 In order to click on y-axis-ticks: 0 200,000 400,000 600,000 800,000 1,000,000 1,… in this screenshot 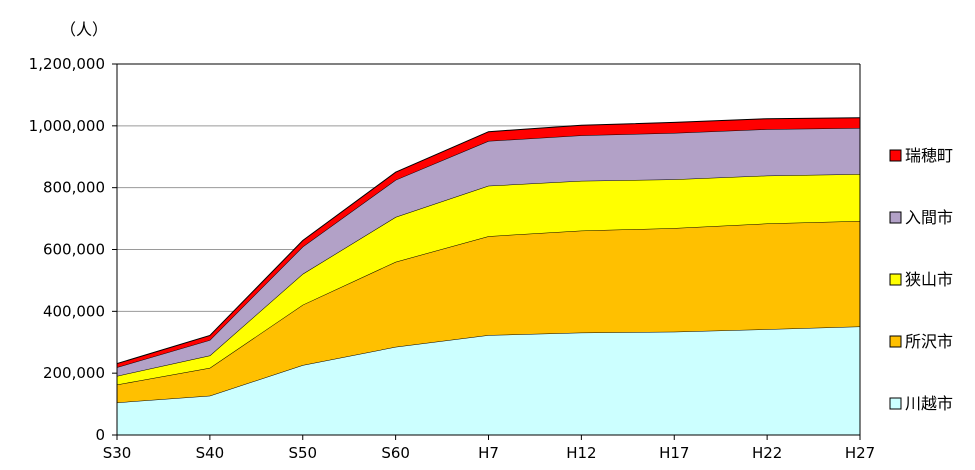, I will do `click(73, 249)`.